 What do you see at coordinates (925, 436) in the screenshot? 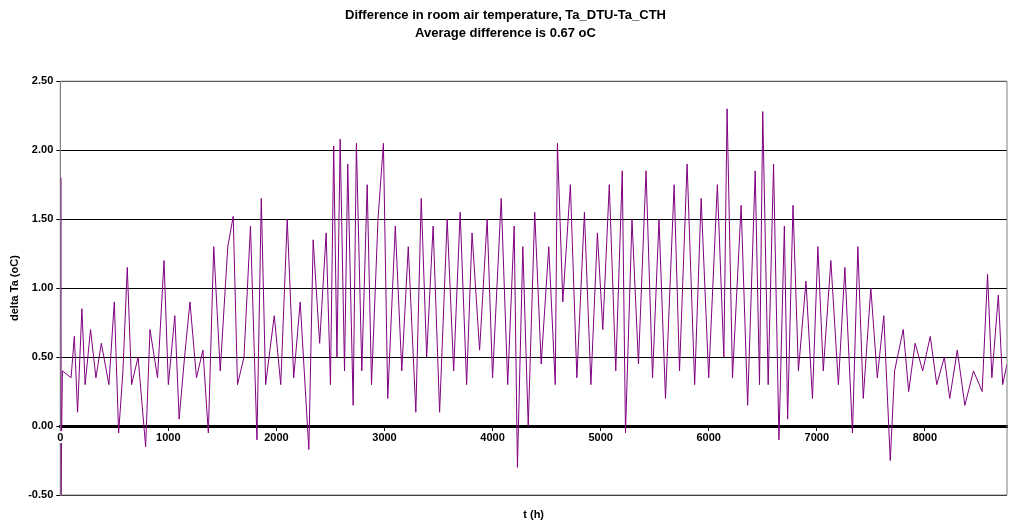
I see `x-tick-label: 8000` at bounding box center [925, 436].